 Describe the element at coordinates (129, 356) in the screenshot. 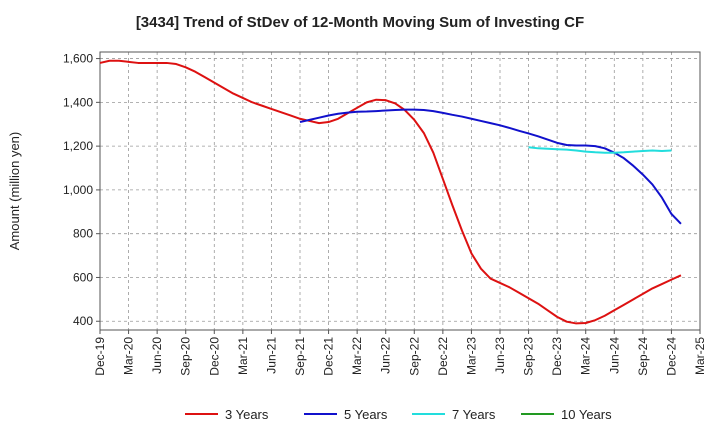

I see `x-tick-label: Mar-20` at that location.